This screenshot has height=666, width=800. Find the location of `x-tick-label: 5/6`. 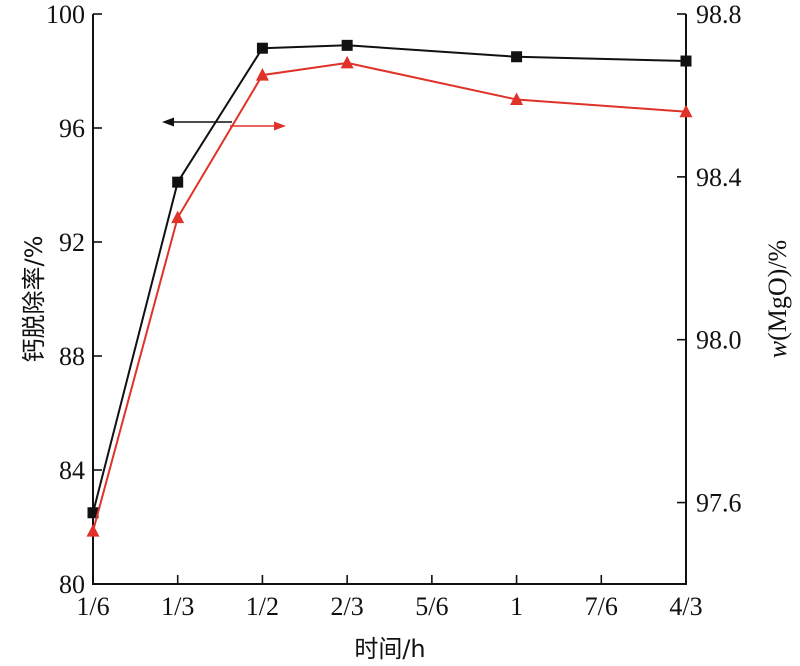

x-tick-label: 5/6 is located at coordinates (431, 606).